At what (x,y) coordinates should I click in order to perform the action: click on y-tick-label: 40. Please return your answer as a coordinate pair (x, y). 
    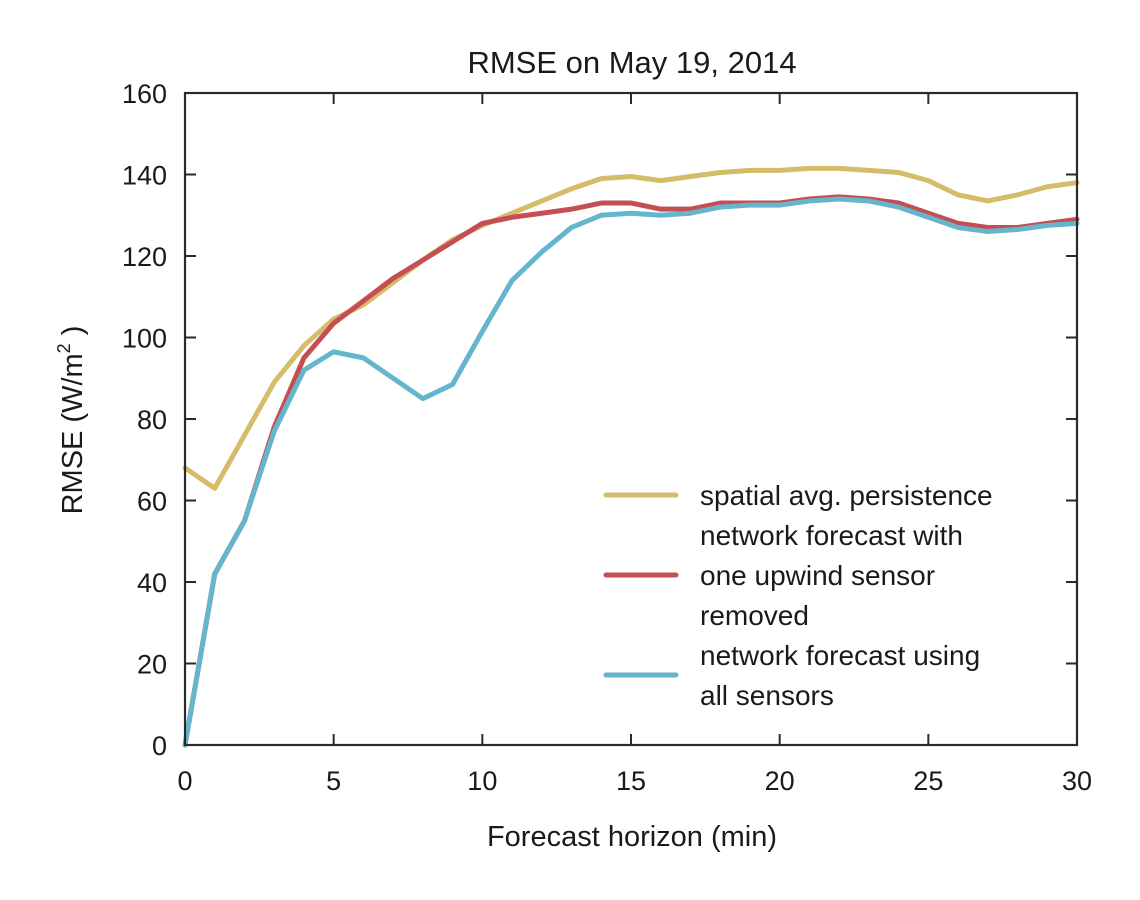
    Looking at the image, I should click on (152, 583).